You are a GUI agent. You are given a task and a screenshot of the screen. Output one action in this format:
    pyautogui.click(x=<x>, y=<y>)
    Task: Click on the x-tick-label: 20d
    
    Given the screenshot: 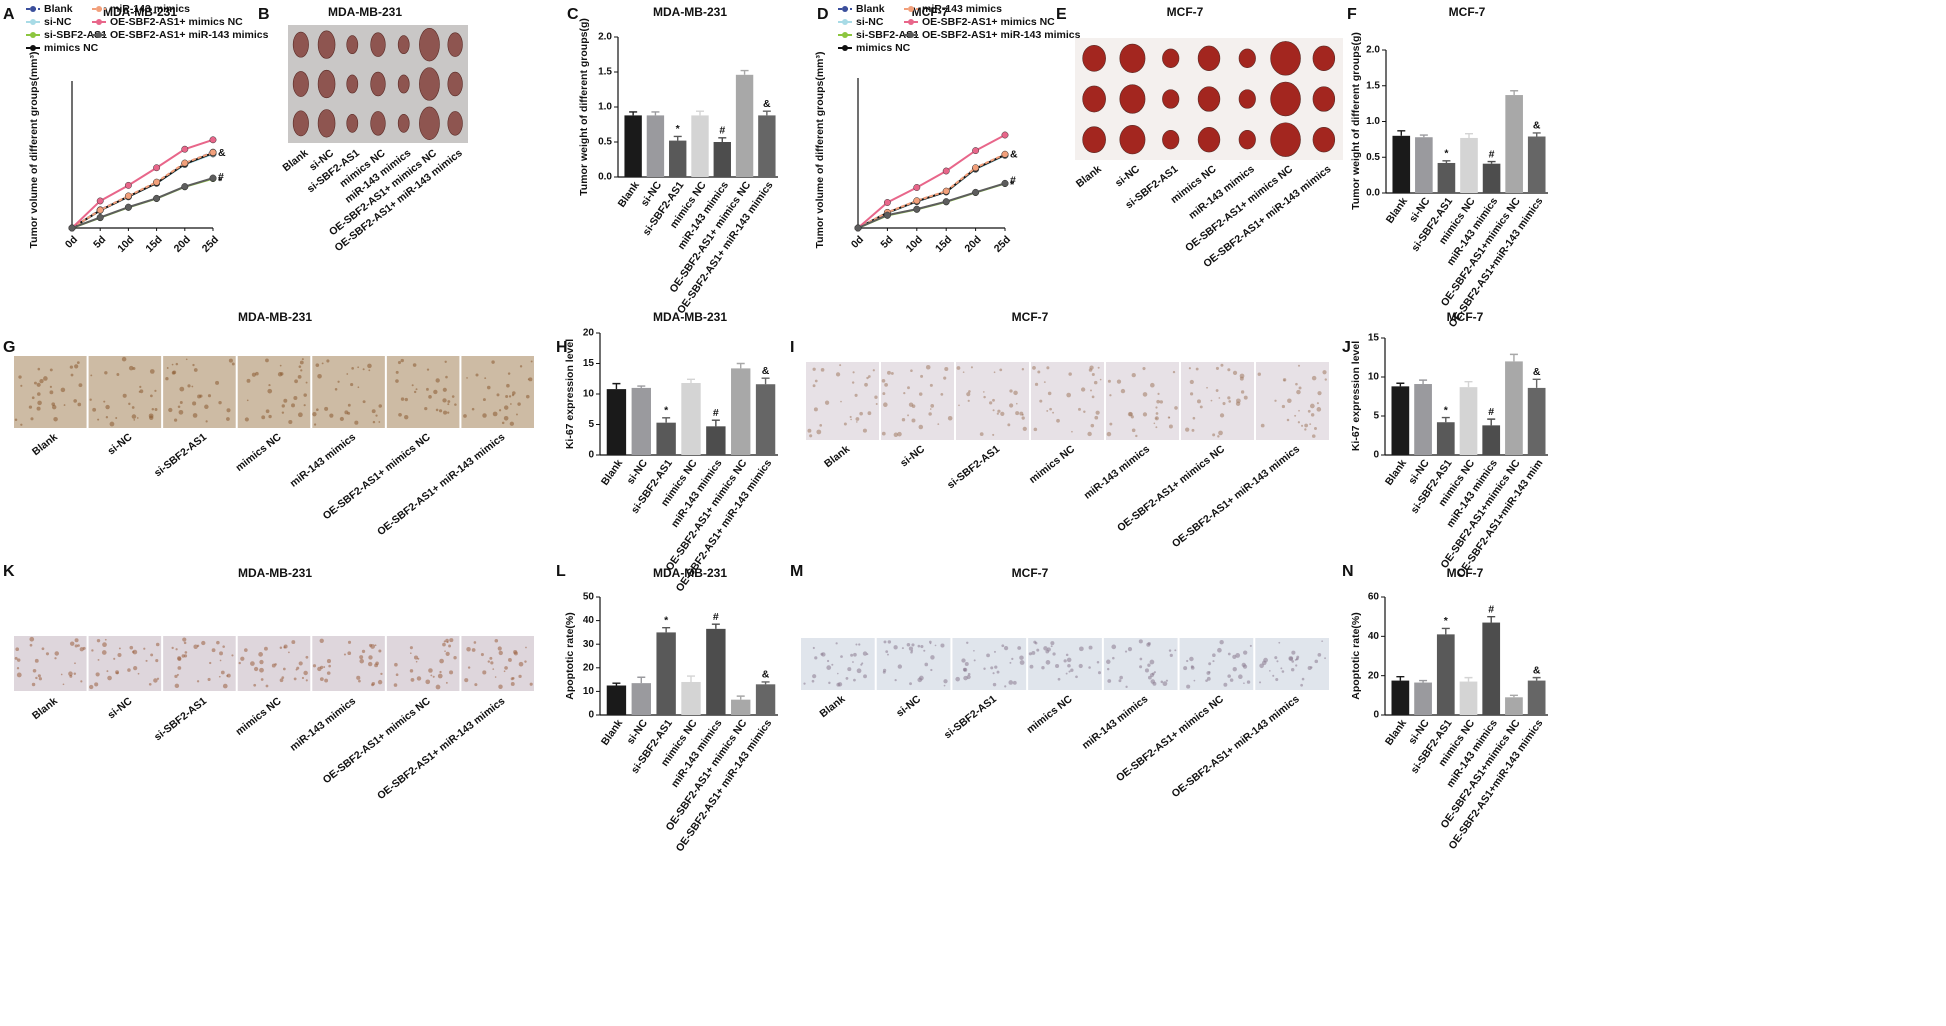 What is the action you would take?
    pyautogui.click(x=972, y=244)
    